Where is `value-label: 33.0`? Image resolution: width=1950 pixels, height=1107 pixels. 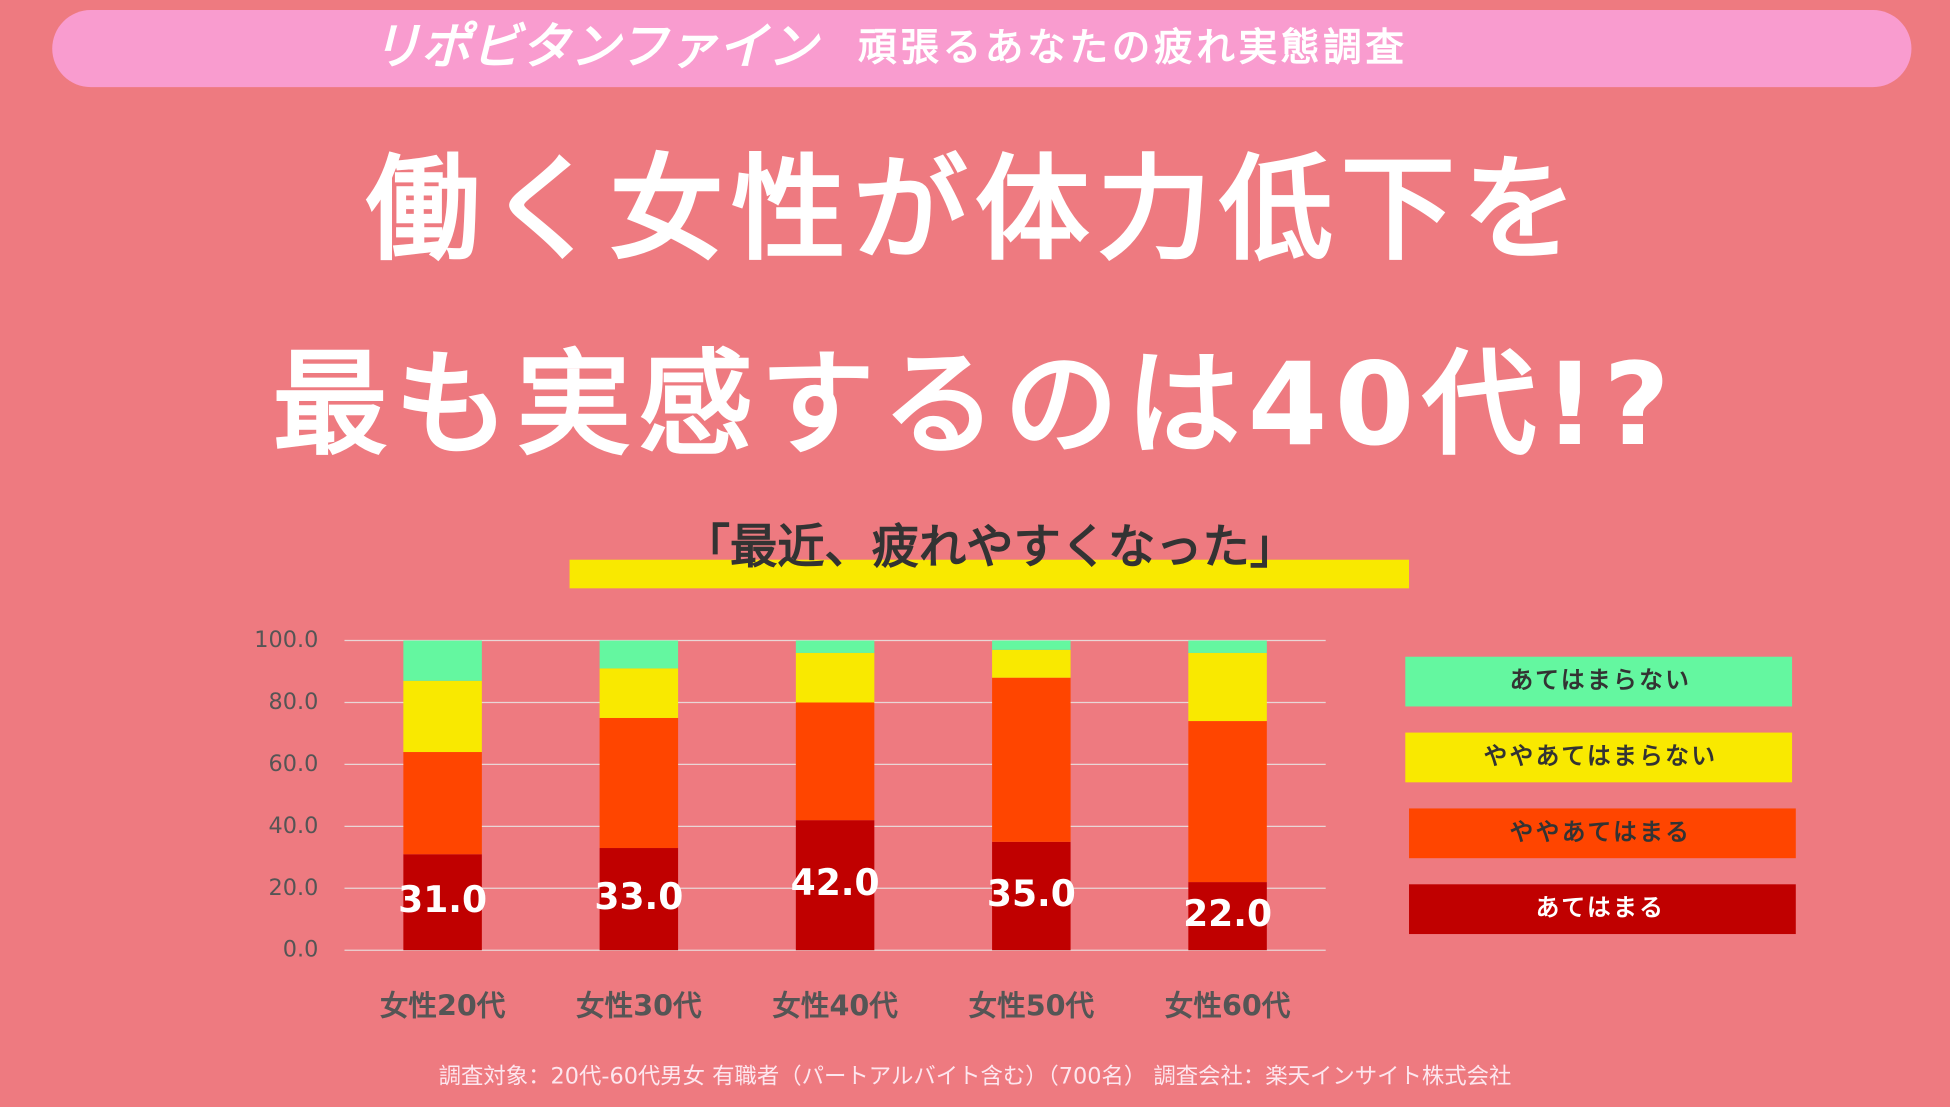 value-label: 33.0 is located at coordinates (638, 897).